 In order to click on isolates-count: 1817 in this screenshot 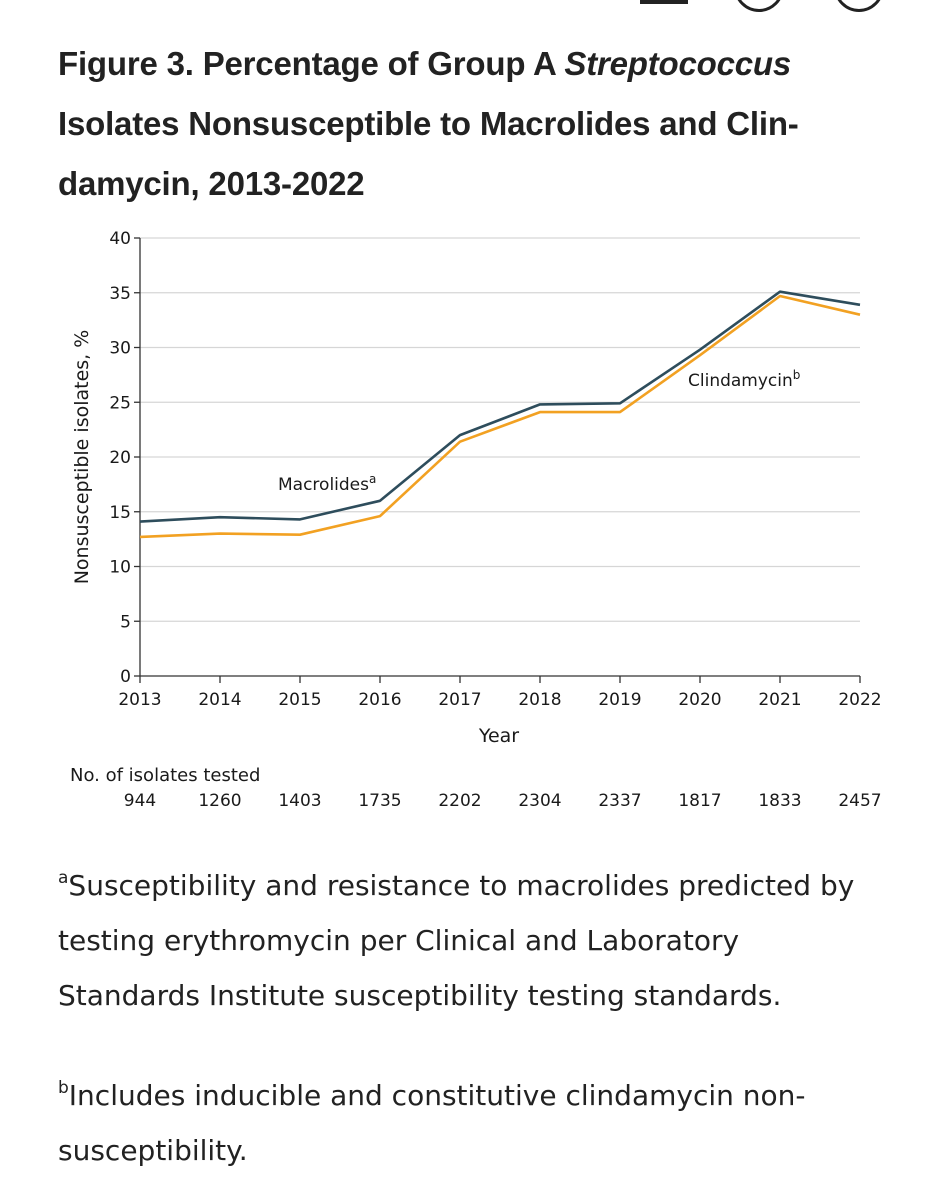, I will do `click(699, 801)`.